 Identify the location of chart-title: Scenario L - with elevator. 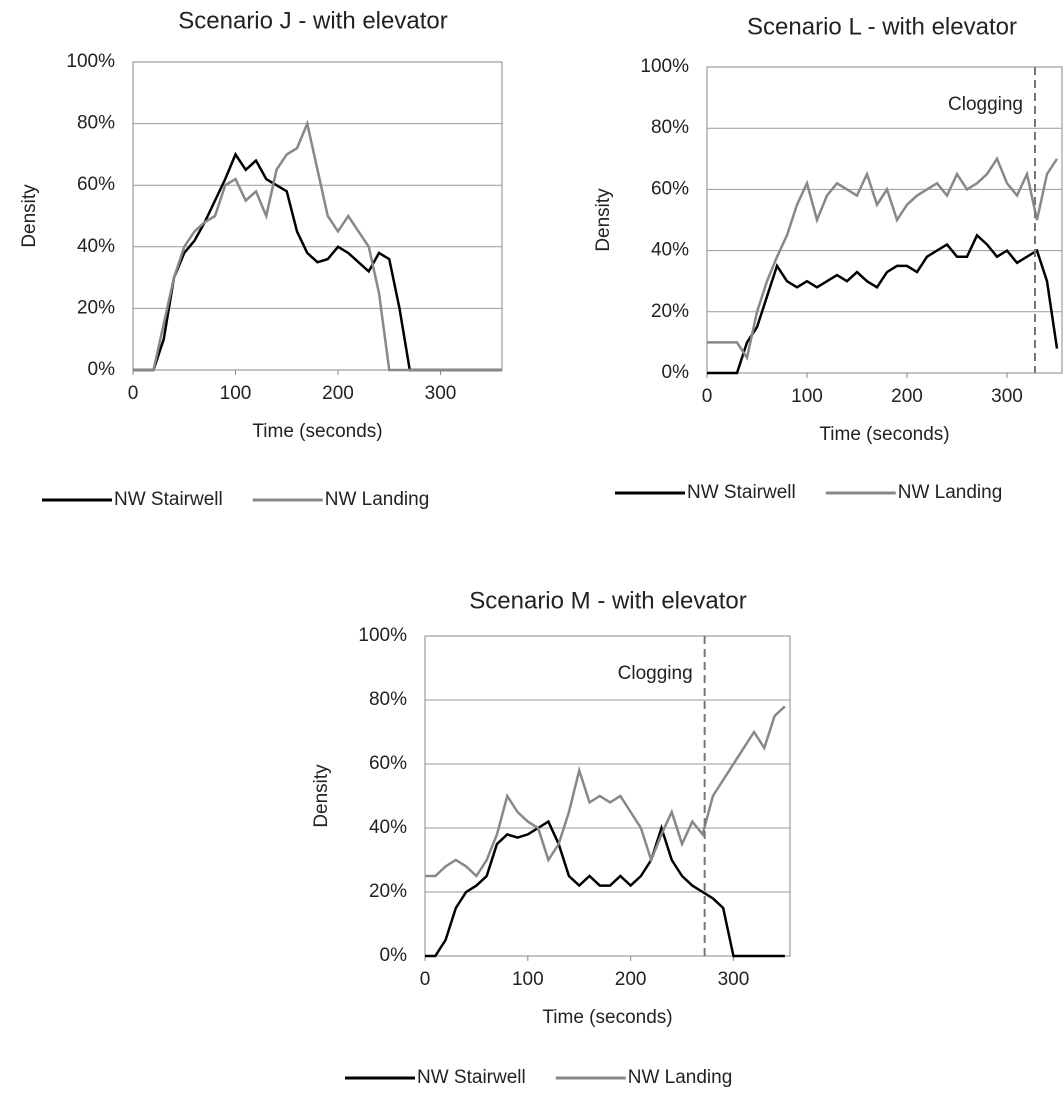
(882, 26).